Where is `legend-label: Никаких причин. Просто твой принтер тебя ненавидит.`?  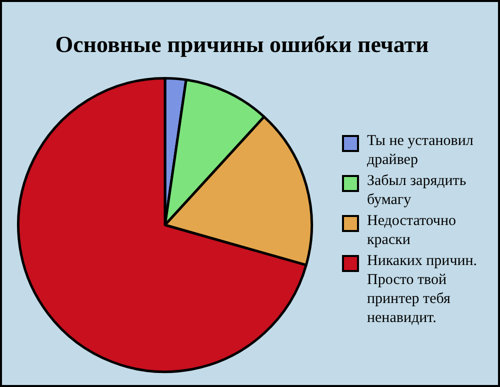
legend-label: Никаких причин. Просто твой принтер тебя ненавидит. is located at coordinates (422, 290).